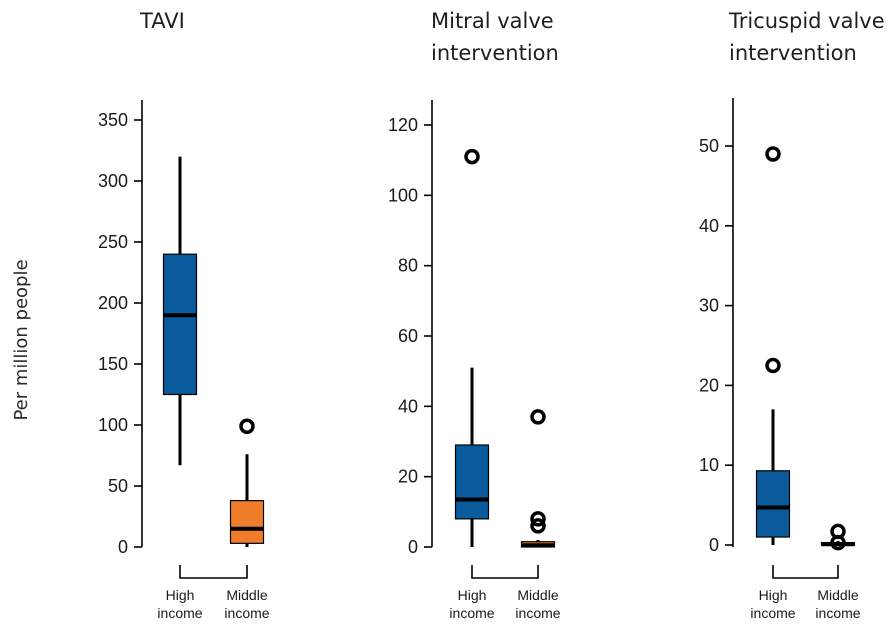 The height and width of the screenshot is (625, 891). What do you see at coordinates (537, 613) in the screenshot?
I see `category-label-middle-income-mitral: income` at bounding box center [537, 613].